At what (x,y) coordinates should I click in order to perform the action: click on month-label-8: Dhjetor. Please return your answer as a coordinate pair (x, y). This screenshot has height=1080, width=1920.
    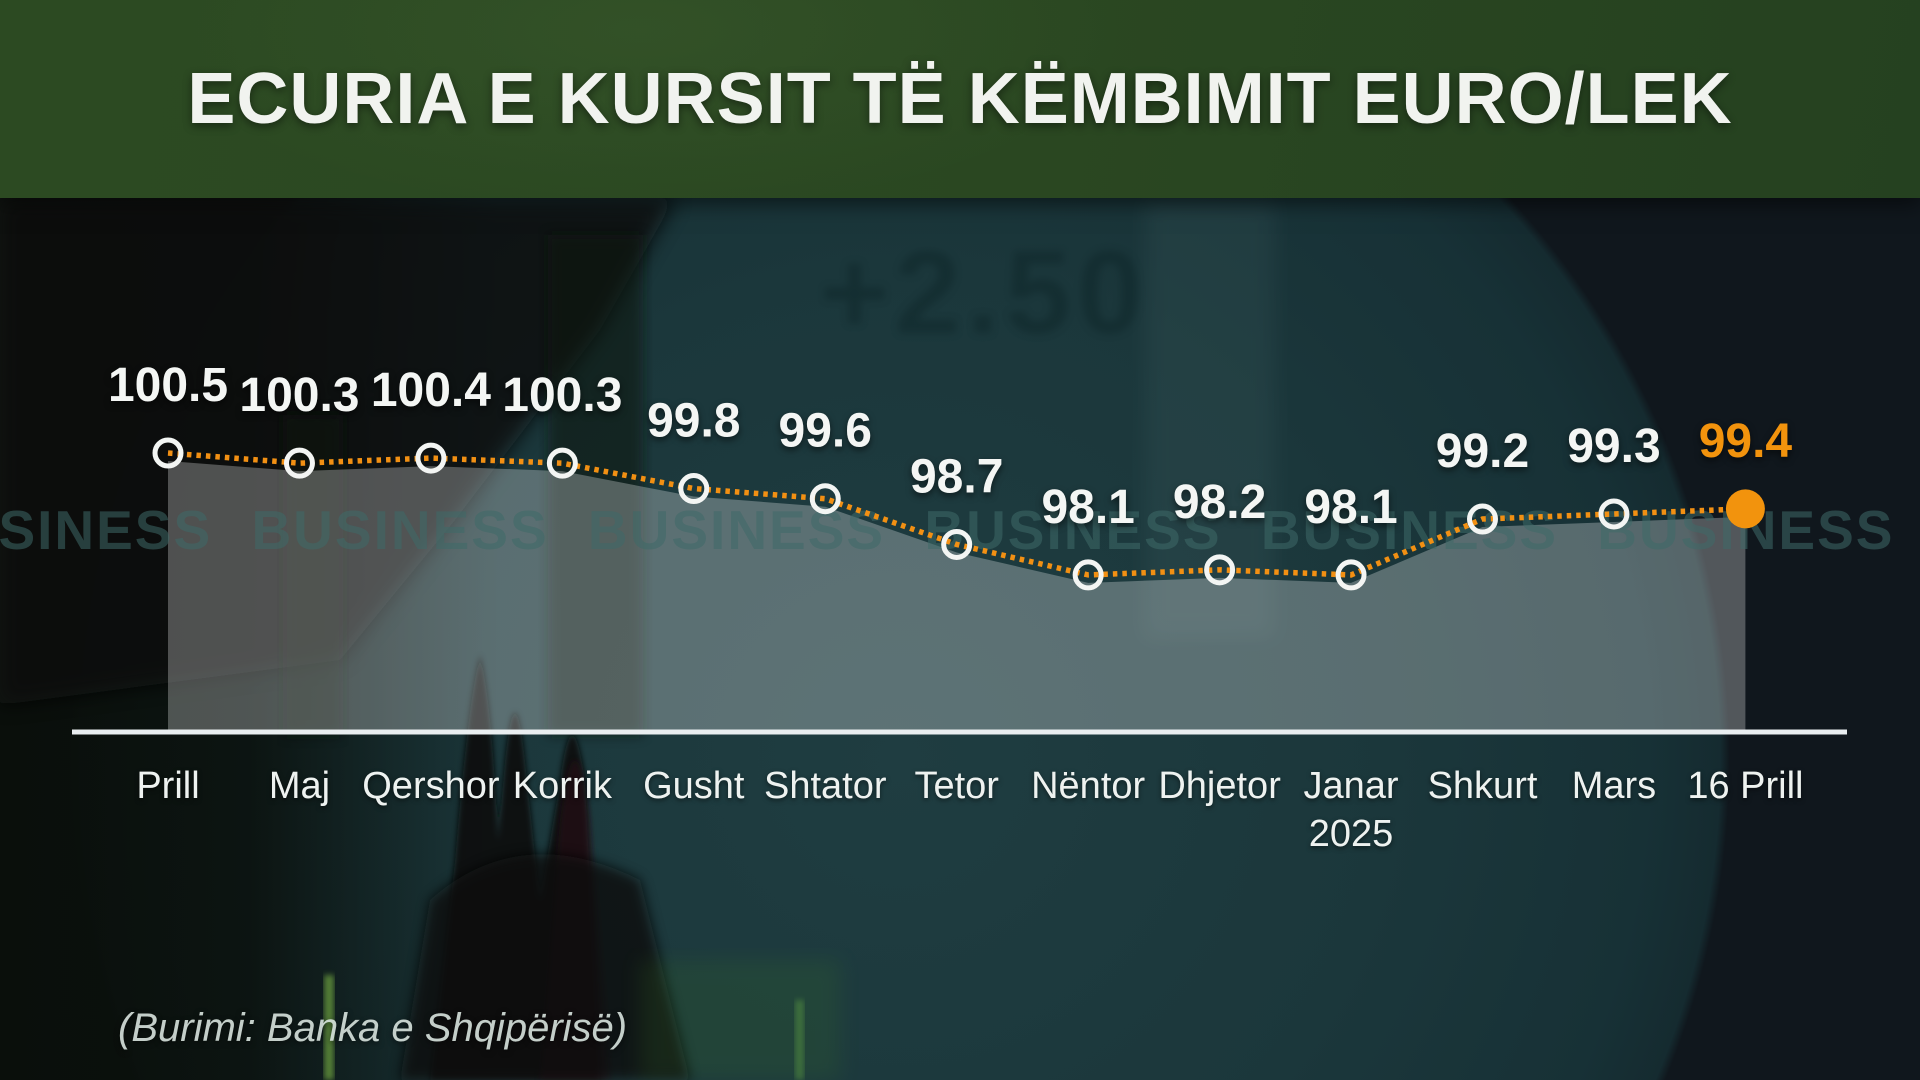
    Looking at the image, I should click on (1219, 786).